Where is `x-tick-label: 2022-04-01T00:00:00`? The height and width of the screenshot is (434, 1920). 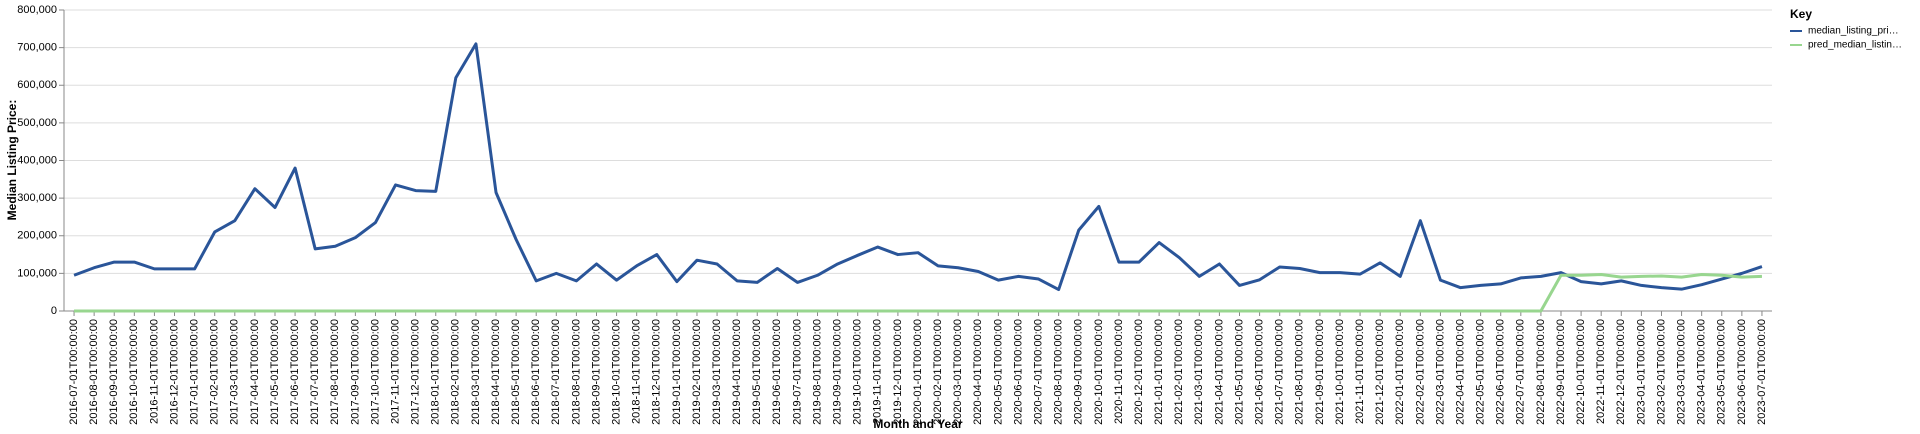
x-tick-label: 2022-04-01T00:00:00 is located at coordinates (1460, 372).